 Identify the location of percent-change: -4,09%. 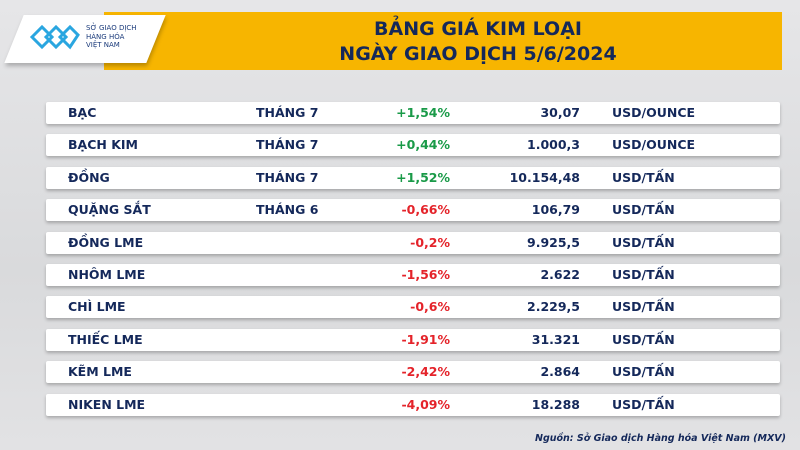
(425, 404).